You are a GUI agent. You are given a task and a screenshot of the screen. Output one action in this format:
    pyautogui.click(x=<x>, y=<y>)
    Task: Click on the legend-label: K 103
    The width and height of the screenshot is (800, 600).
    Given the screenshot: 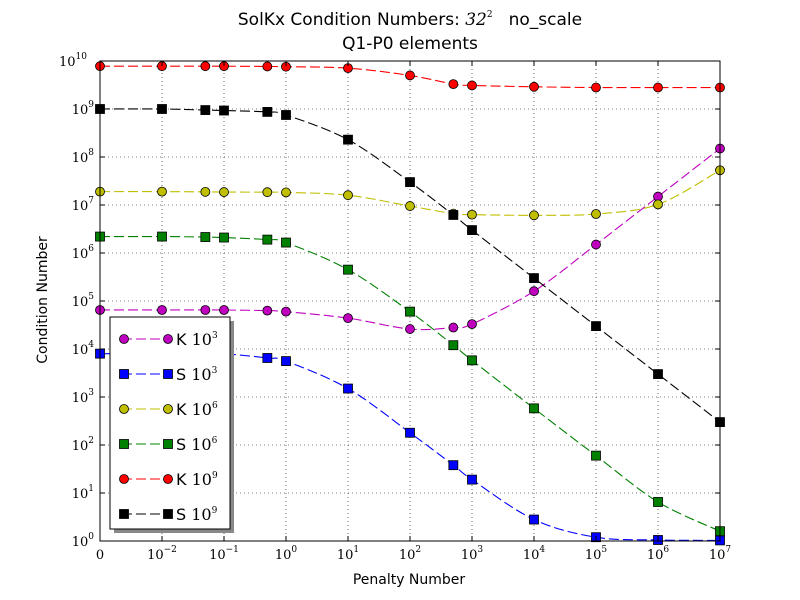 What is the action you would take?
    pyautogui.click(x=197, y=339)
    